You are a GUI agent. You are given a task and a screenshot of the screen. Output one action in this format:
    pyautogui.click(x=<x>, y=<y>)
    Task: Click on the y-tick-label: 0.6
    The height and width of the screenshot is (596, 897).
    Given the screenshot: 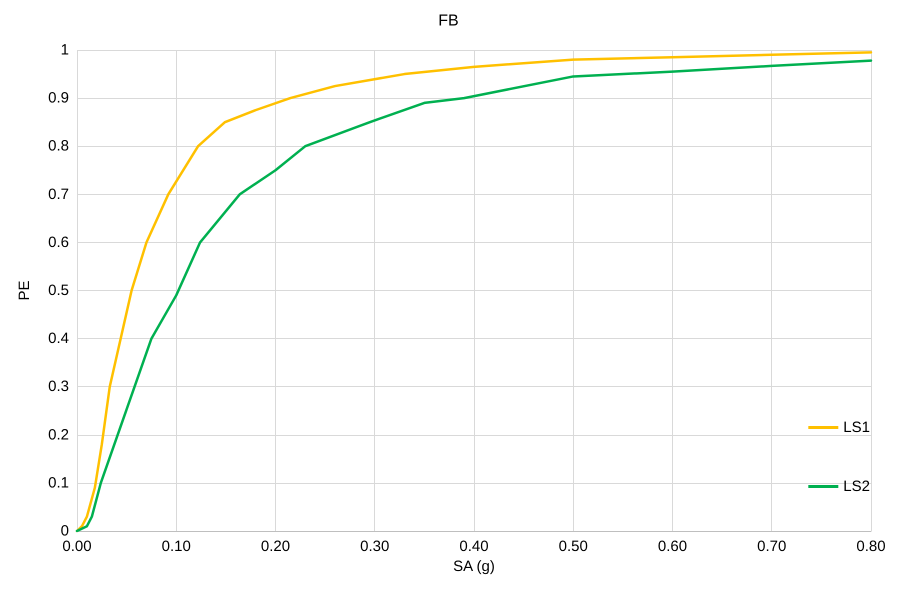 What is the action you would take?
    pyautogui.click(x=58, y=242)
    